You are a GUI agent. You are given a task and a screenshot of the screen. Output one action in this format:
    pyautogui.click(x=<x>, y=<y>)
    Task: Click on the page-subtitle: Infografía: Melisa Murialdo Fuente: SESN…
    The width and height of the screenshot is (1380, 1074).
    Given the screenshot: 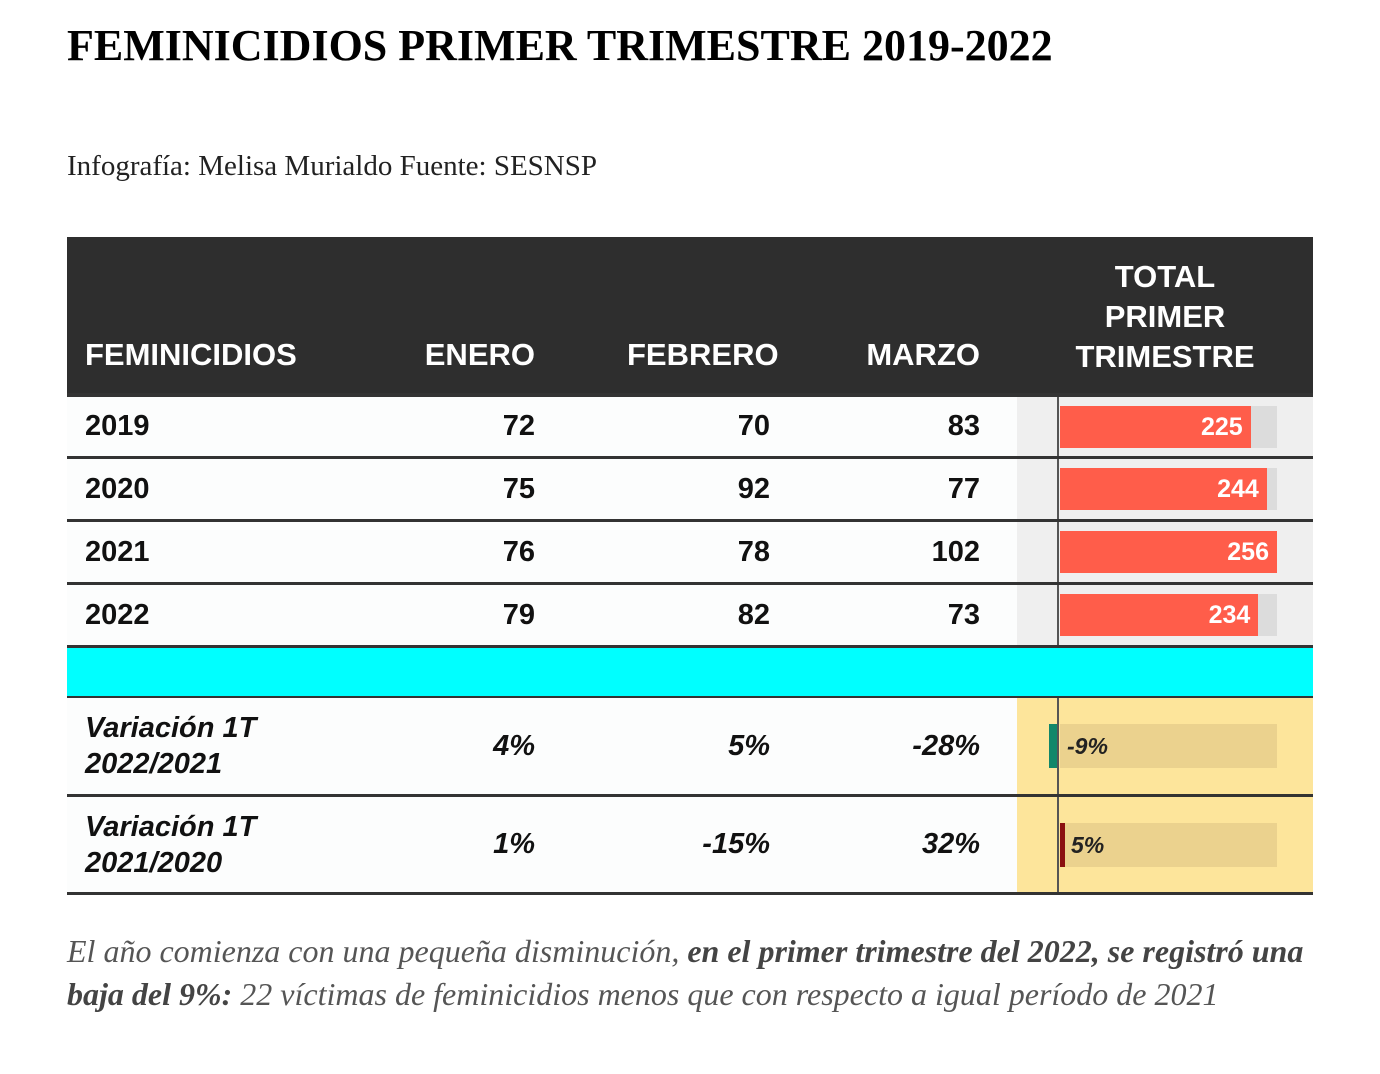 What is the action you would take?
    pyautogui.click(x=332, y=166)
    